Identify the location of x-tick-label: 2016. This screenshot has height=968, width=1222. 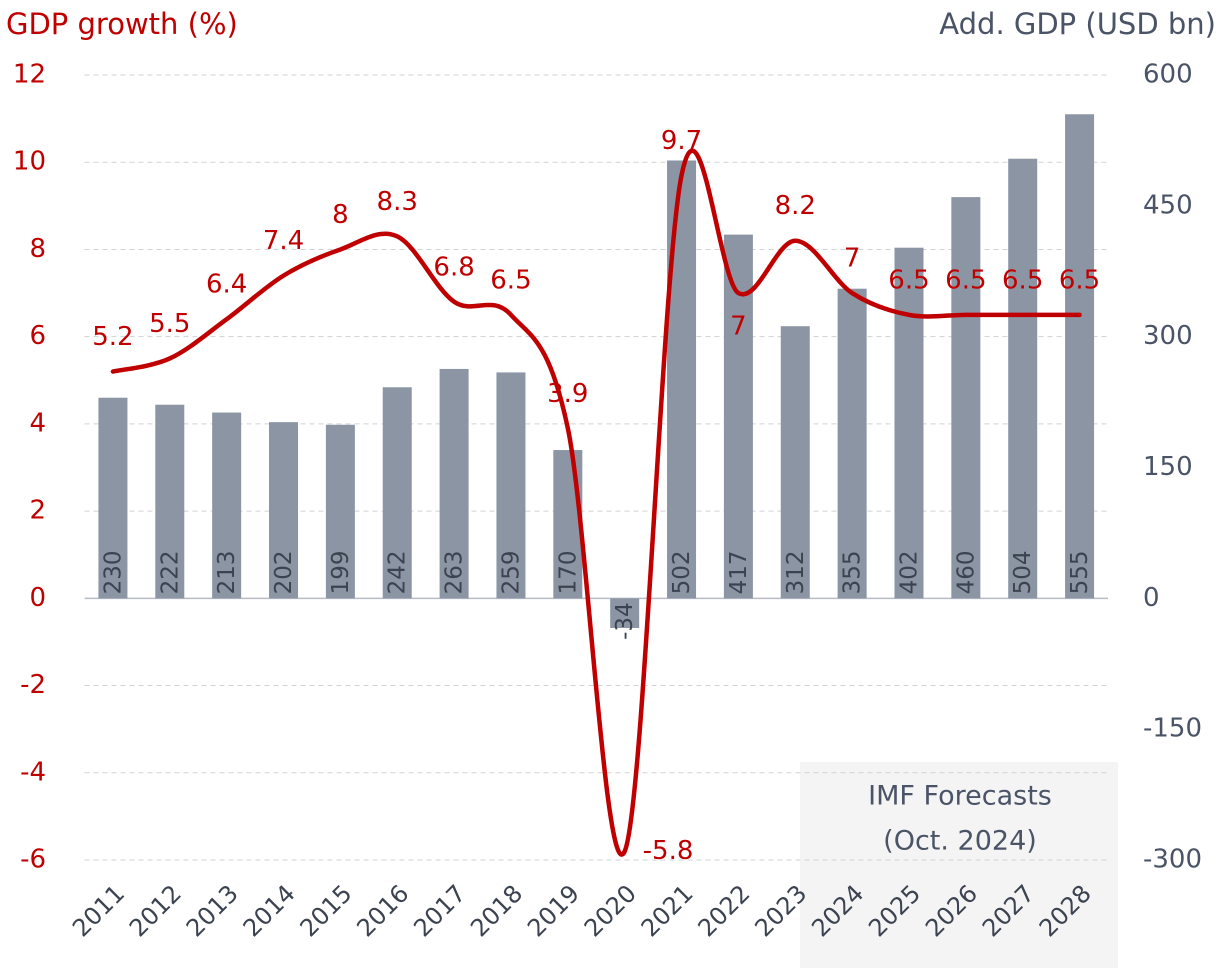
(382, 910).